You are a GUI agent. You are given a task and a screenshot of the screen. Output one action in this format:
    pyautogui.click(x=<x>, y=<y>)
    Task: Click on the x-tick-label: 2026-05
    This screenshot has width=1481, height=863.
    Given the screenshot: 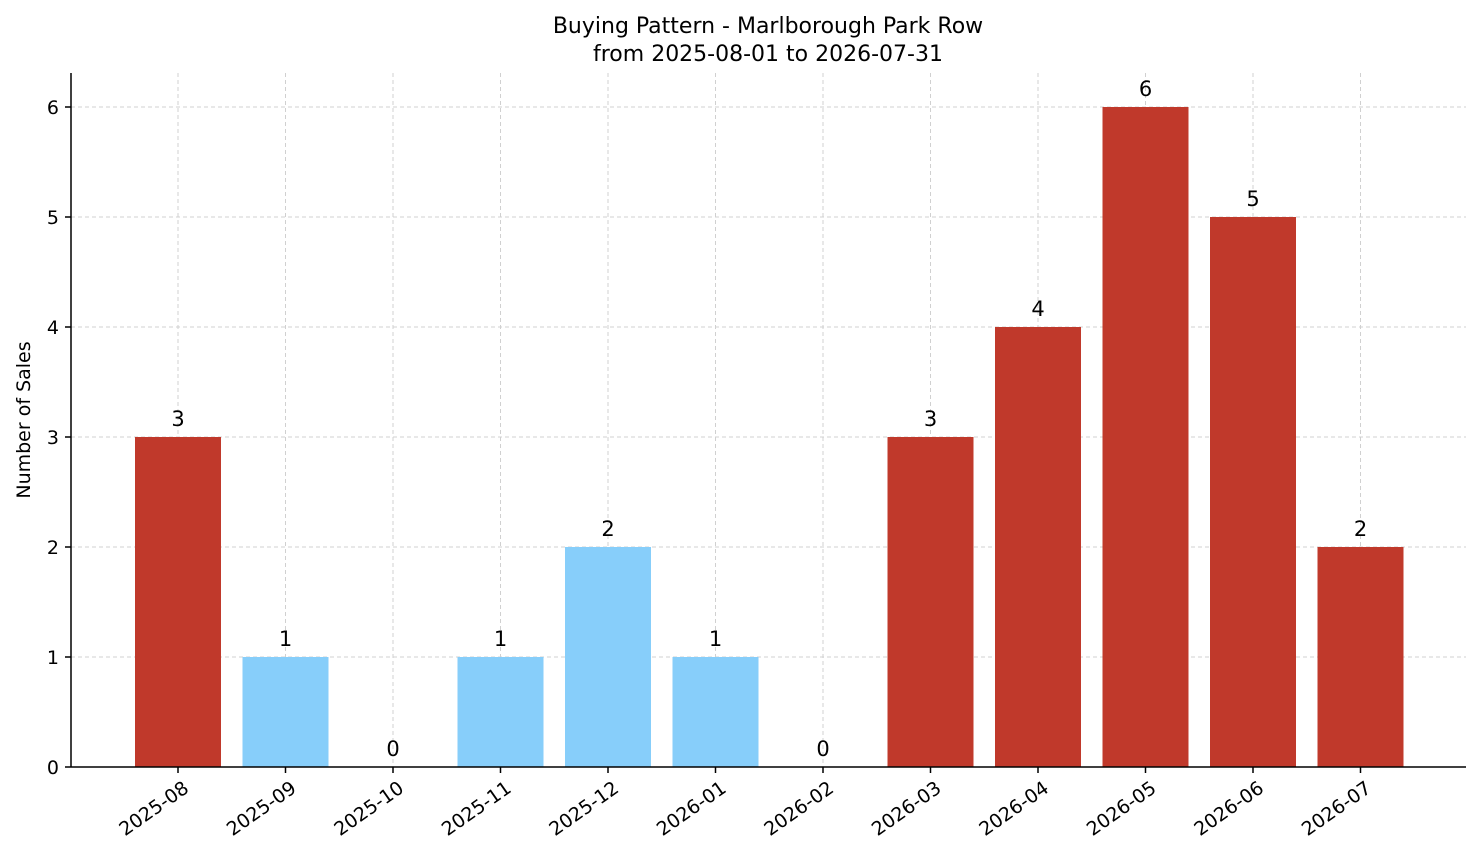 What is the action you would take?
    pyautogui.click(x=1122, y=809)
    